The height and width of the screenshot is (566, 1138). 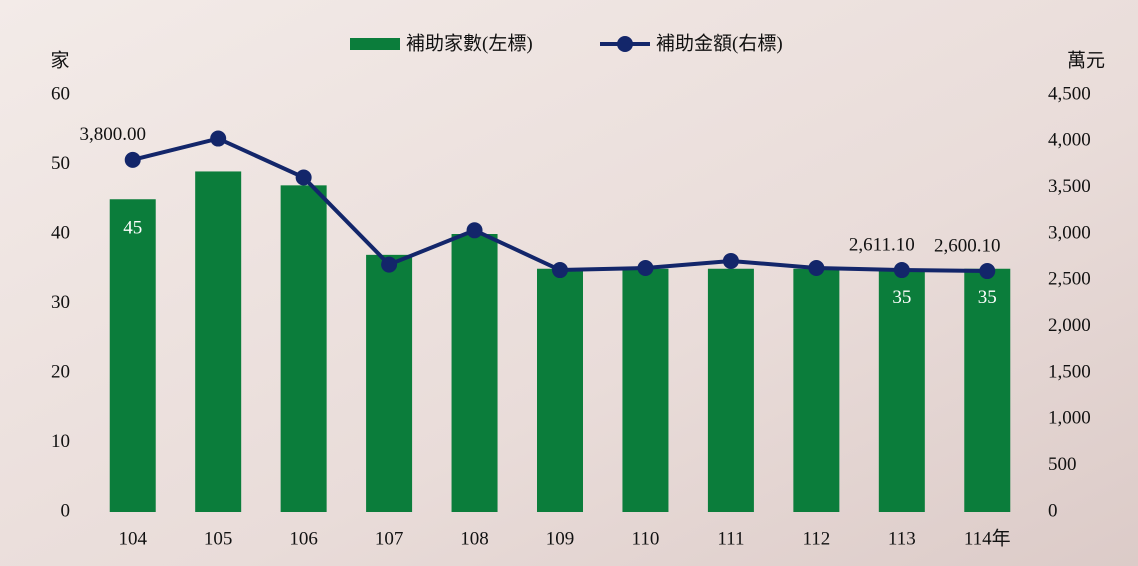 I want to click on y2-tick-label: 2,500, so click(x=1069, y=279).